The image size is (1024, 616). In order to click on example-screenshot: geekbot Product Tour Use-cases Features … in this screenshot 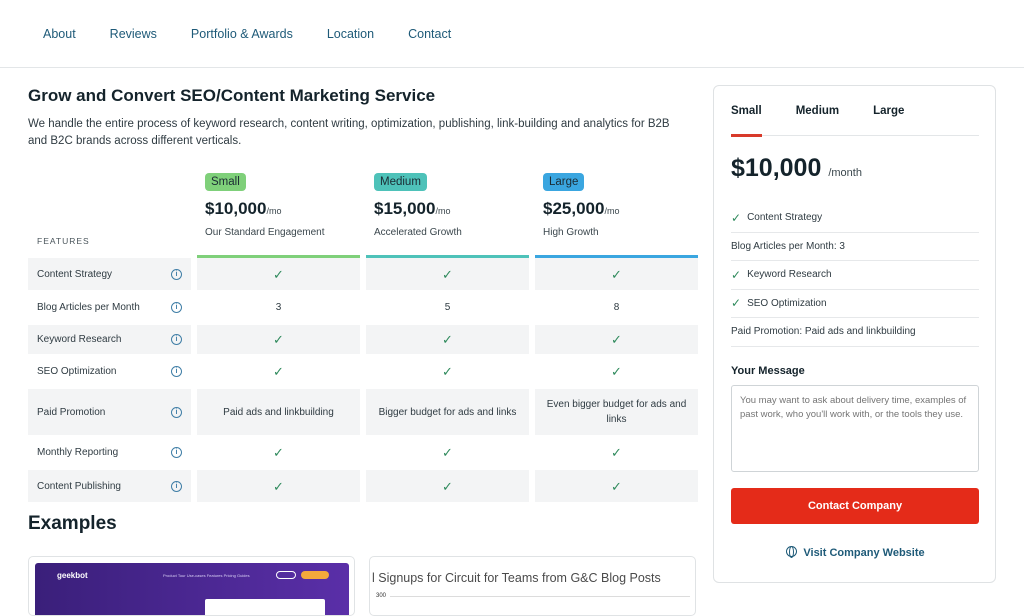, I will do `click(192, 589)`.